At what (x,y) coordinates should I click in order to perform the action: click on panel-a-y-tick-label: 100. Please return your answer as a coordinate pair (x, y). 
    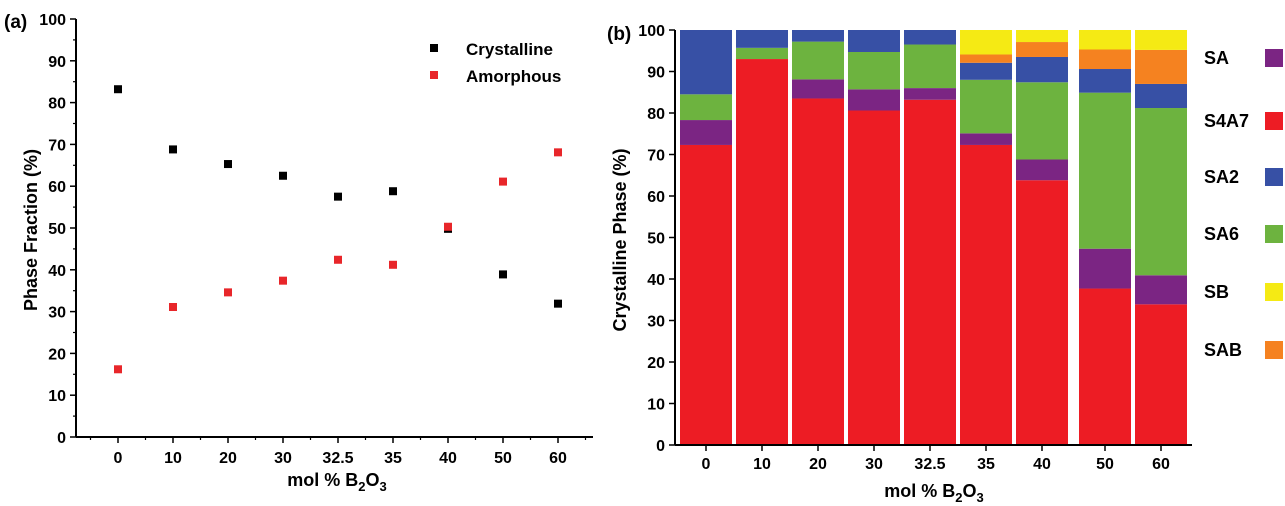
    Looking at the image, I should click on (52, 20).